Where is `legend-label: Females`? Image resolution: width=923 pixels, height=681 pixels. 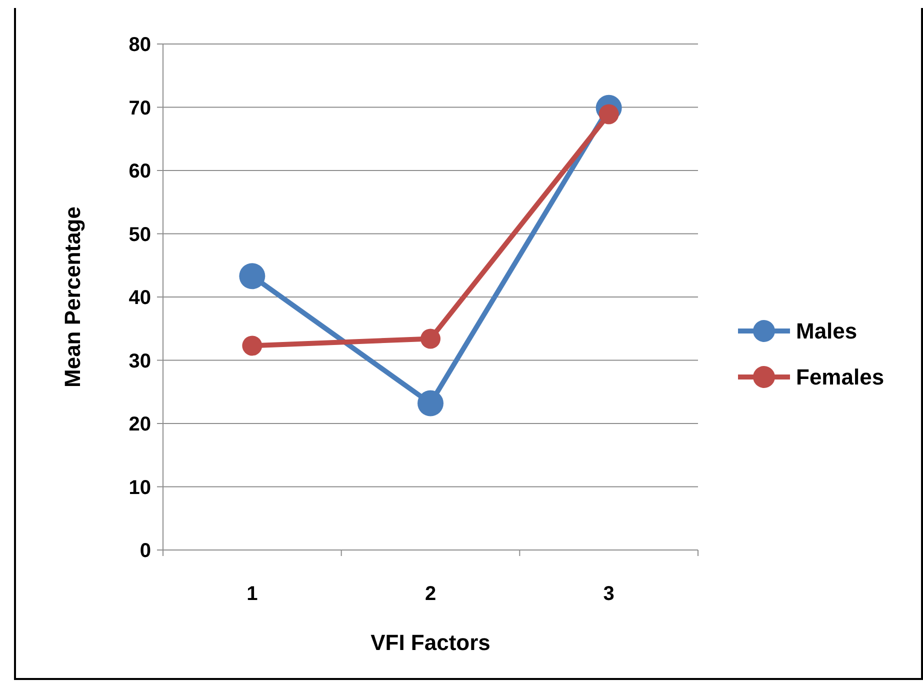
legend-label: Females is located at coordinates (840, 377).